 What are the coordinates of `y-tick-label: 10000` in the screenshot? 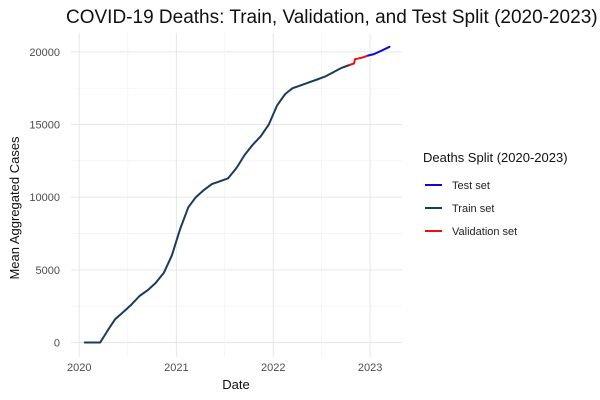 It's located at (44, 198).